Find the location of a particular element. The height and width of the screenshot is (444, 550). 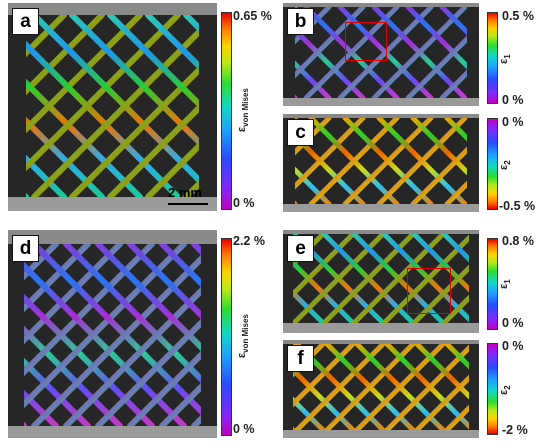

panel-c-label: c is located at coordinates (300, 132).